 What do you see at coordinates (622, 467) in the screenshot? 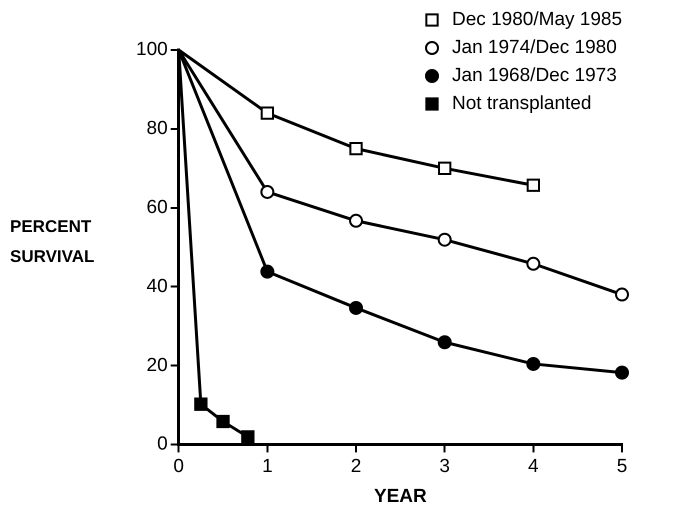
I see `x-tick-label: 5` at bounding box center [622, 467].